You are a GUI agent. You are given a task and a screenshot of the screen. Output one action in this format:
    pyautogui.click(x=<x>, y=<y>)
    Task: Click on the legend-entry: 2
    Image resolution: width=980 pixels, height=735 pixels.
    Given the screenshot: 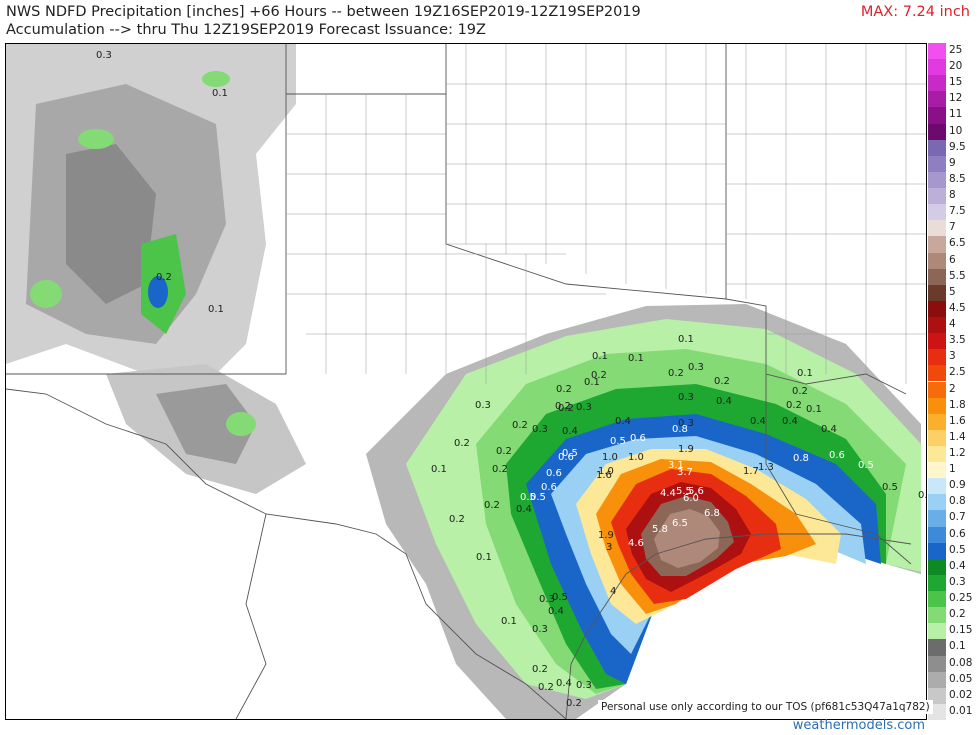 What is the action you would take?
    pyautogui.click(x=952, y=389)
    